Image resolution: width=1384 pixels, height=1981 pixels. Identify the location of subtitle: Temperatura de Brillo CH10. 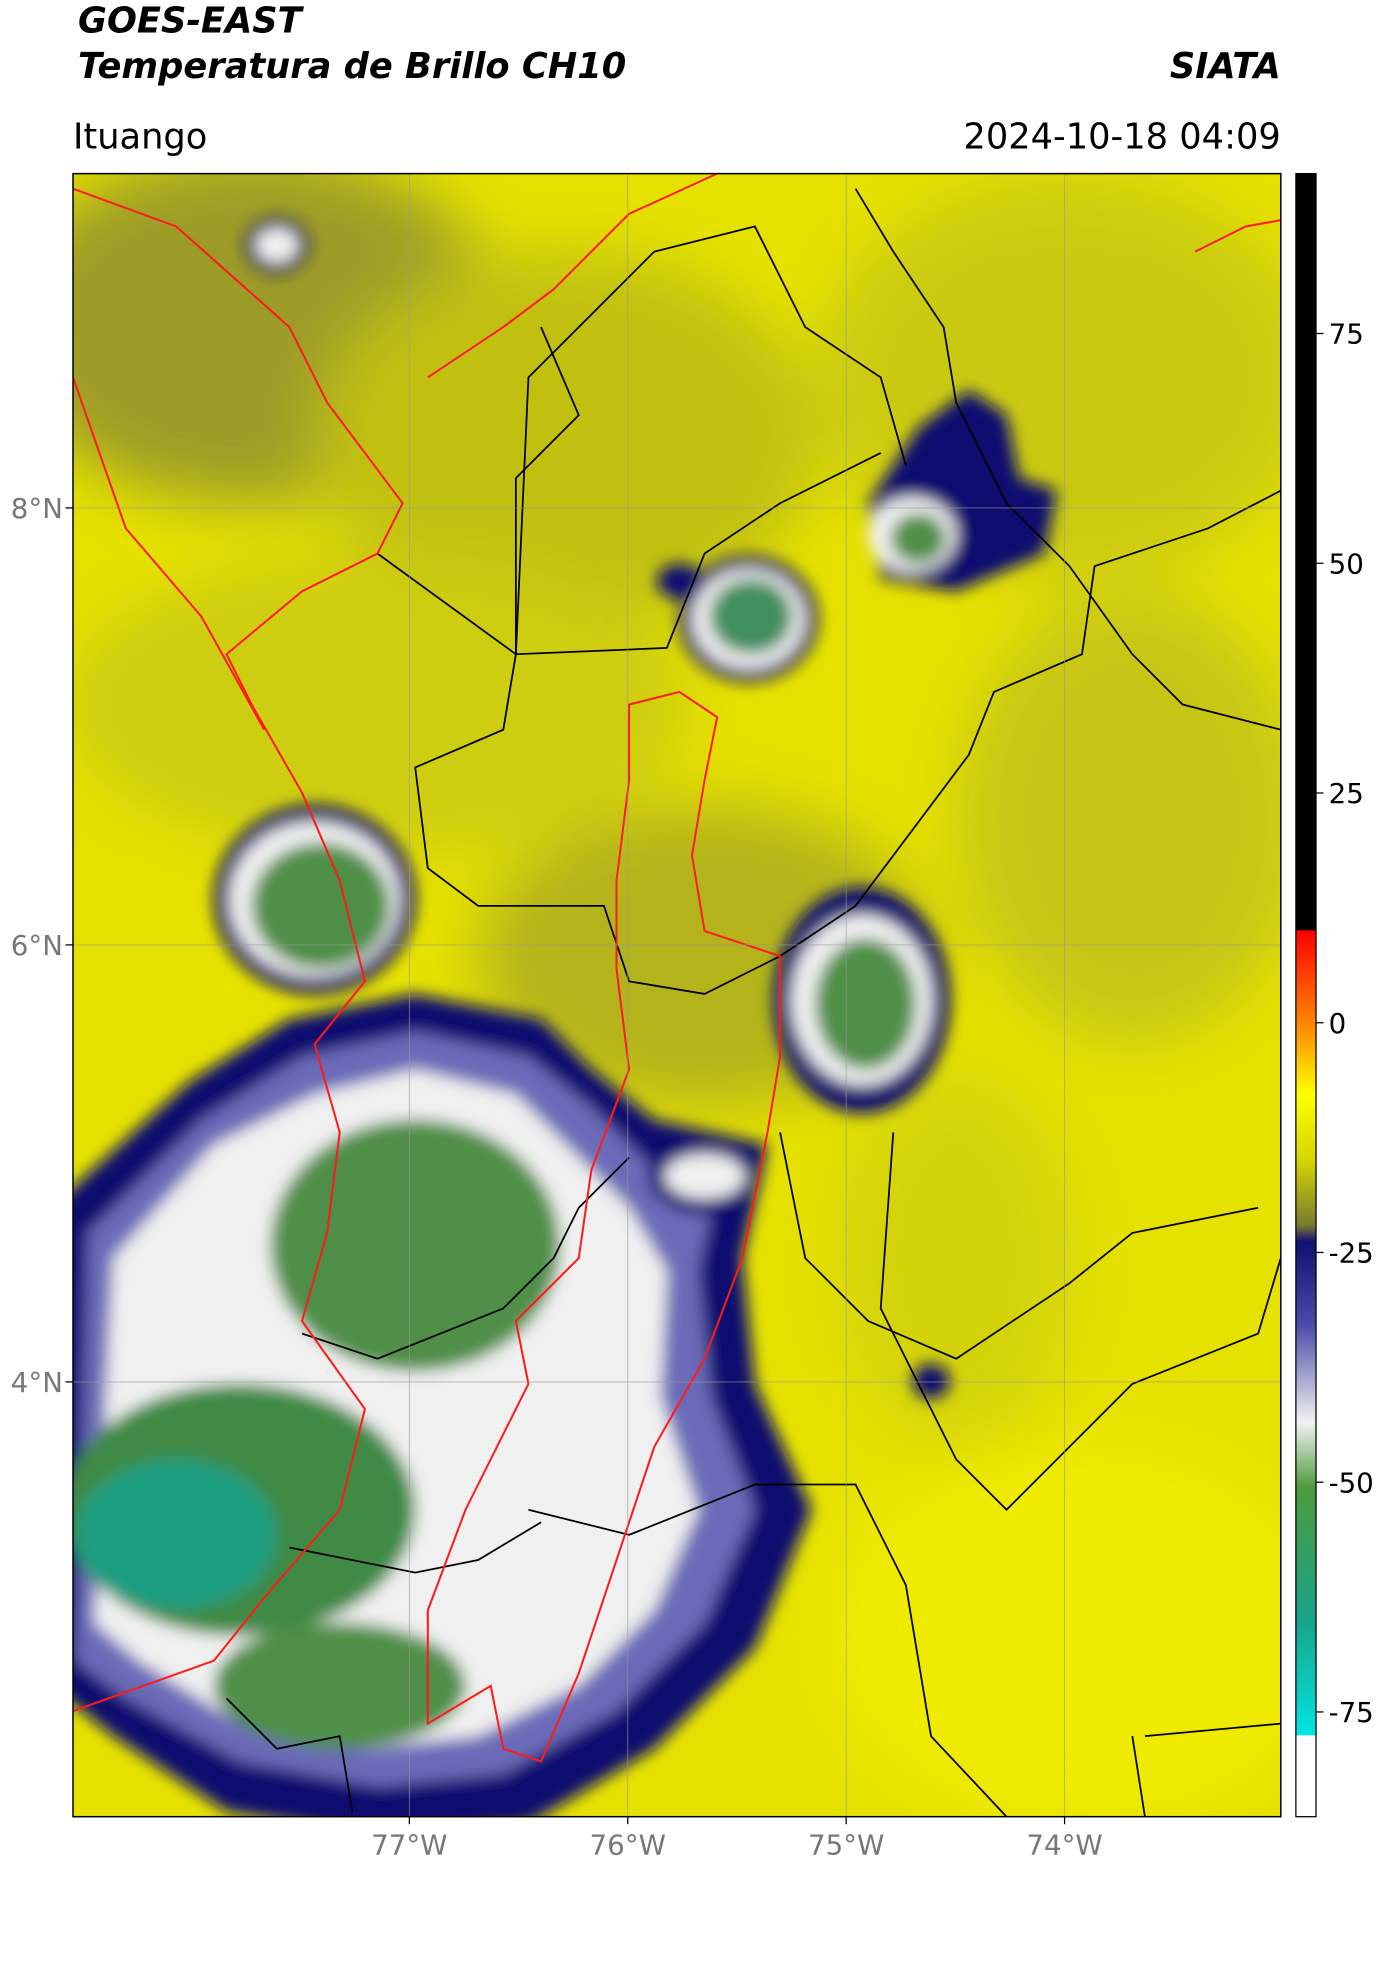
(352, 66).